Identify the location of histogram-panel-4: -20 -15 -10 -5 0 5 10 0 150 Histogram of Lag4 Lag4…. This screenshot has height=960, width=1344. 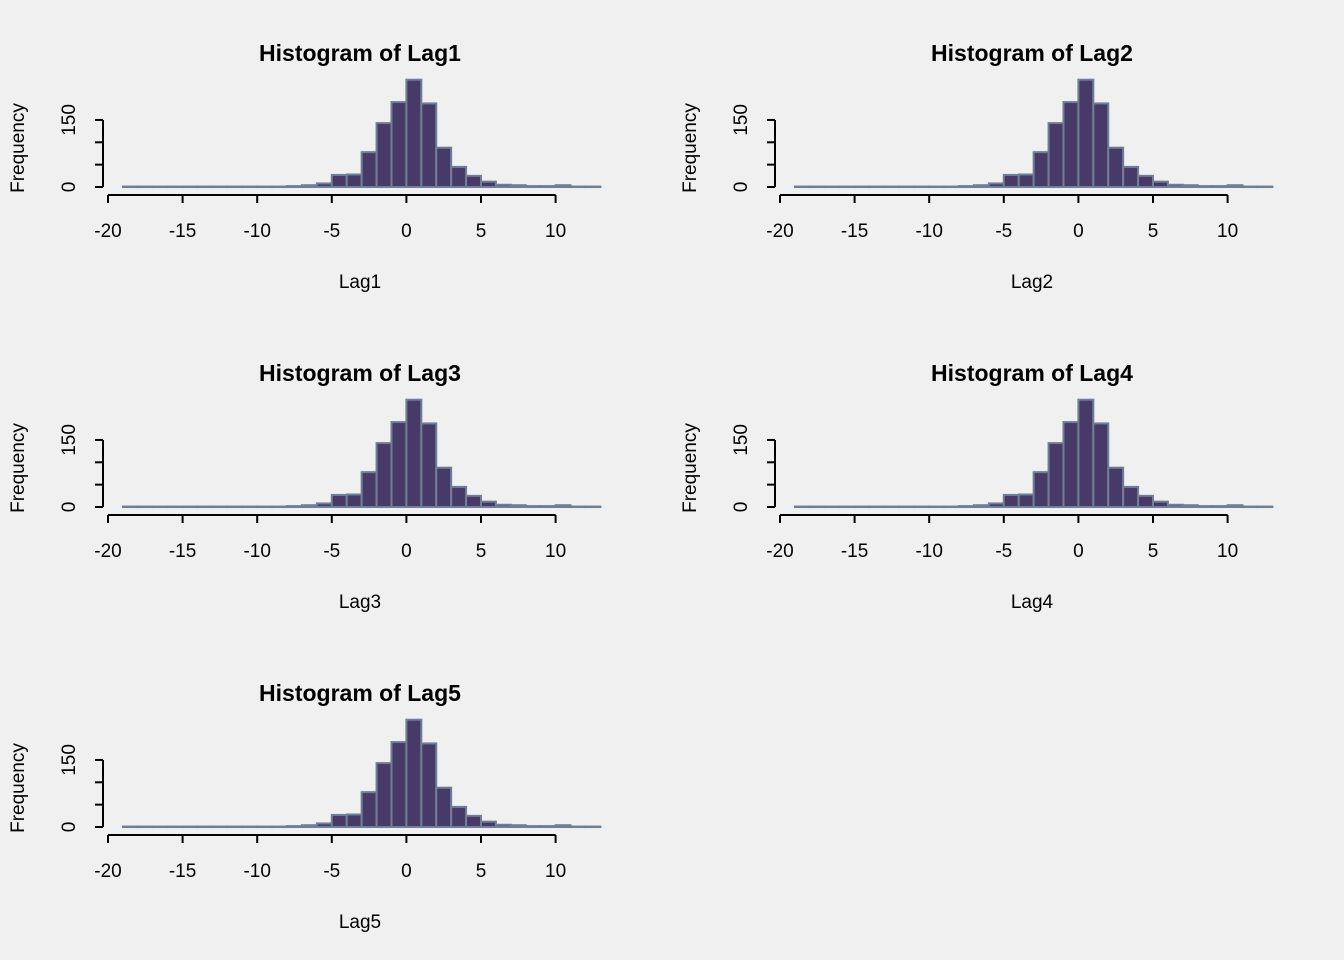
(977, 486).